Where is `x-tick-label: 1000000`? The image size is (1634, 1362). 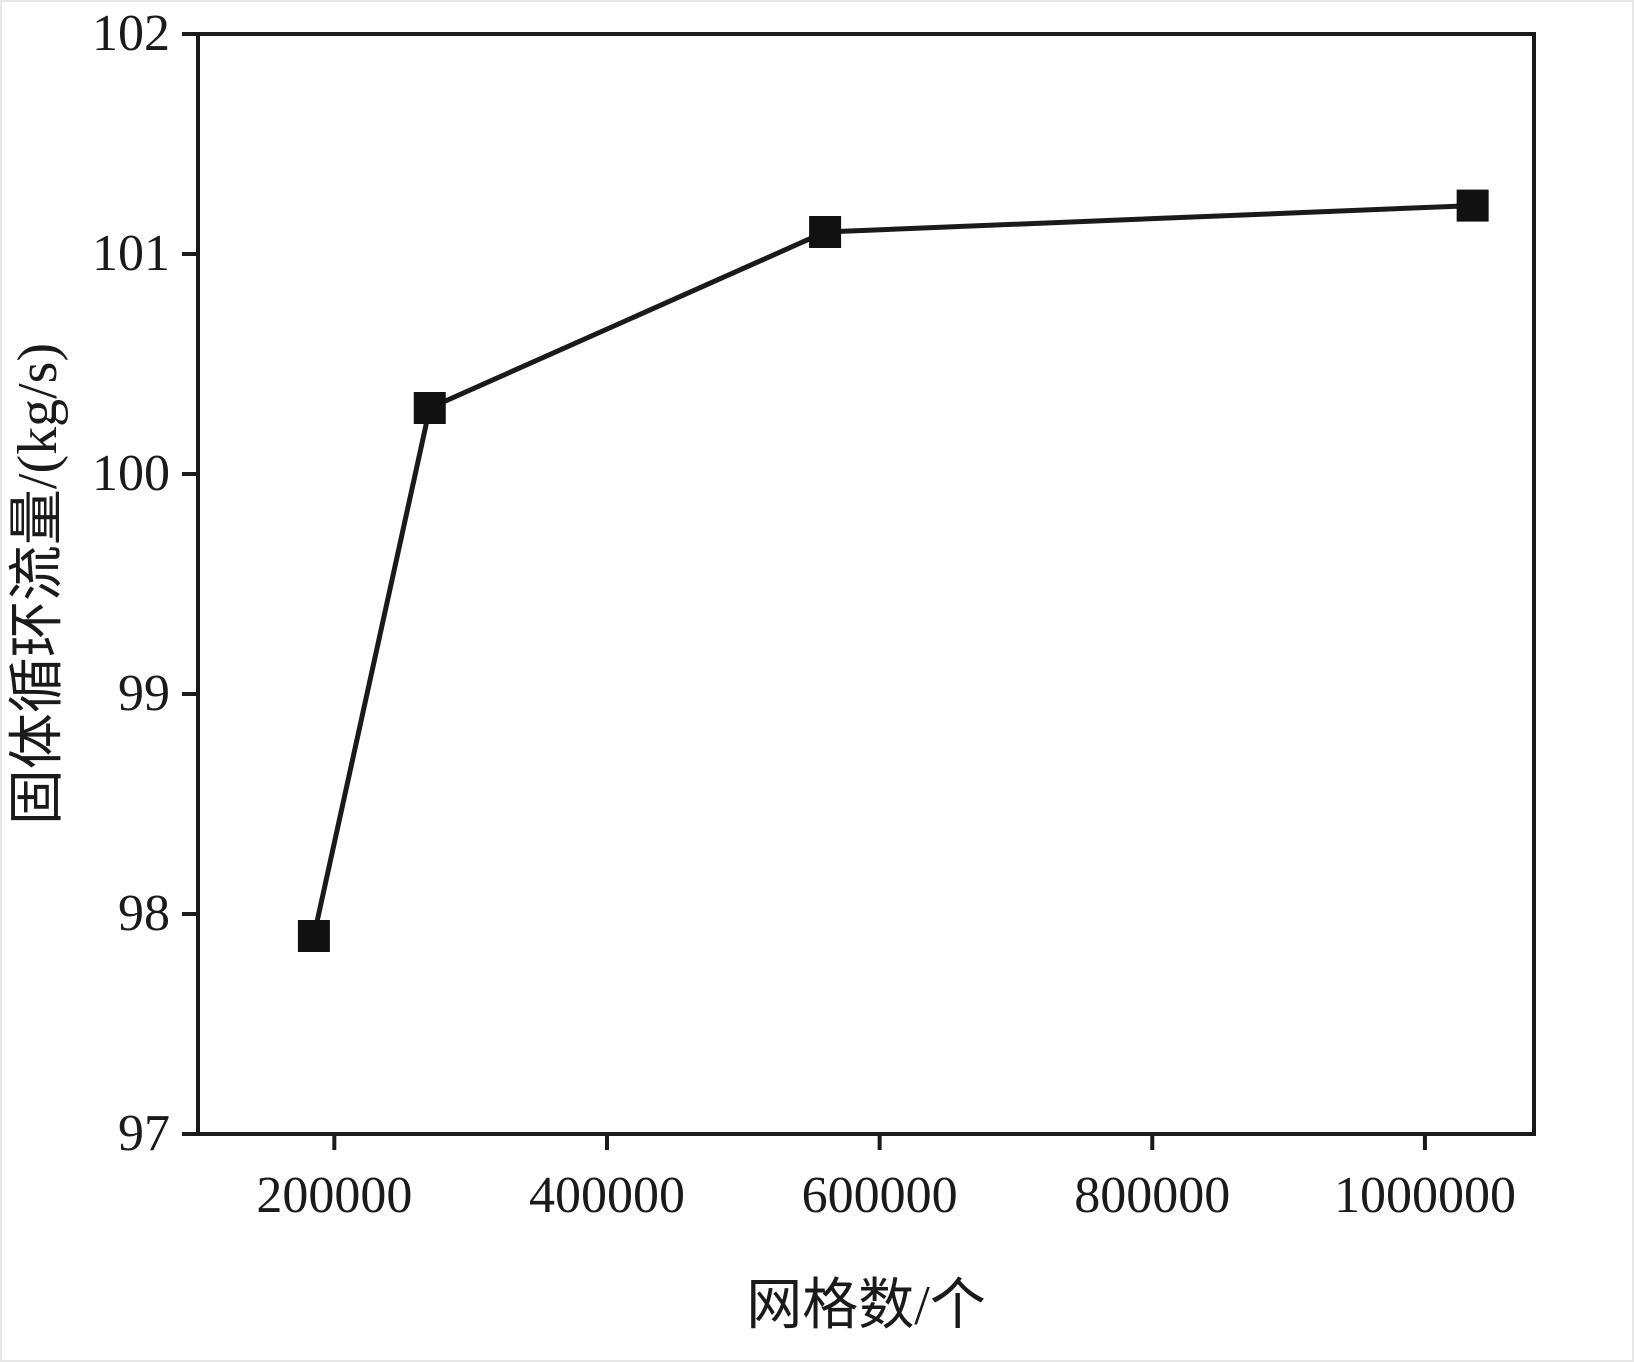
x-tick-label: 1000000 is located at coordinates (1425, 1195).